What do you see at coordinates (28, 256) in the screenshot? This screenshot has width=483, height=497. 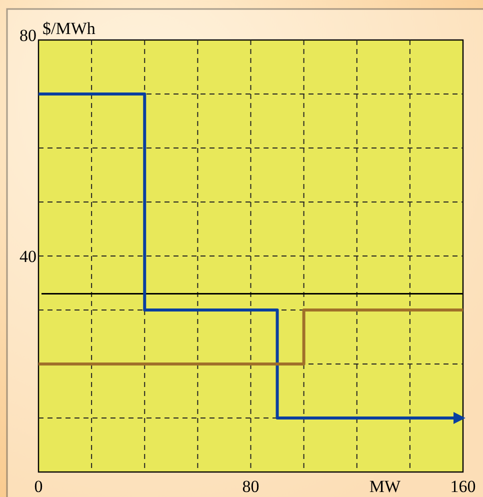 I see `y-tick-label: 40` at bounding box center [28, 256].